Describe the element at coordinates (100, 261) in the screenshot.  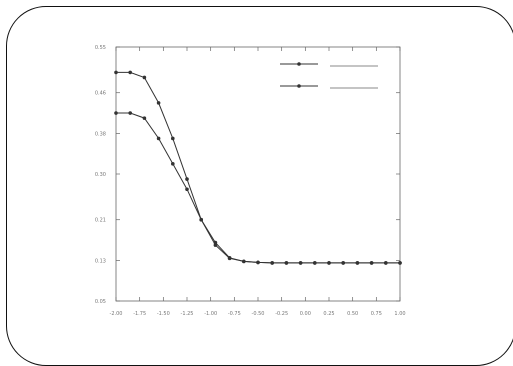
I see `y-tick-label: 0.13` at that location.